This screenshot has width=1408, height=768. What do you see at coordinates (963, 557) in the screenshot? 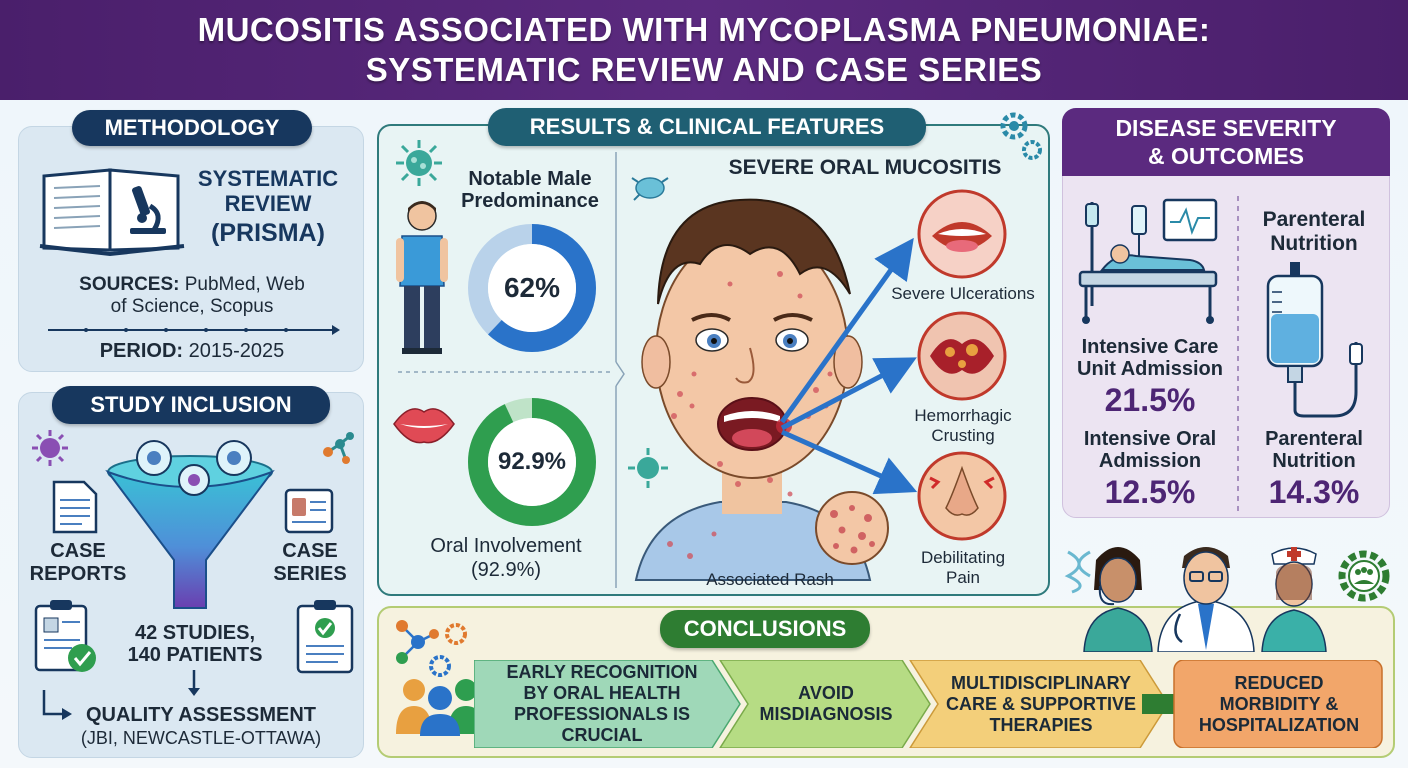
I see `feature3-line-1: Debilitating` at bounding box center [963, 557].